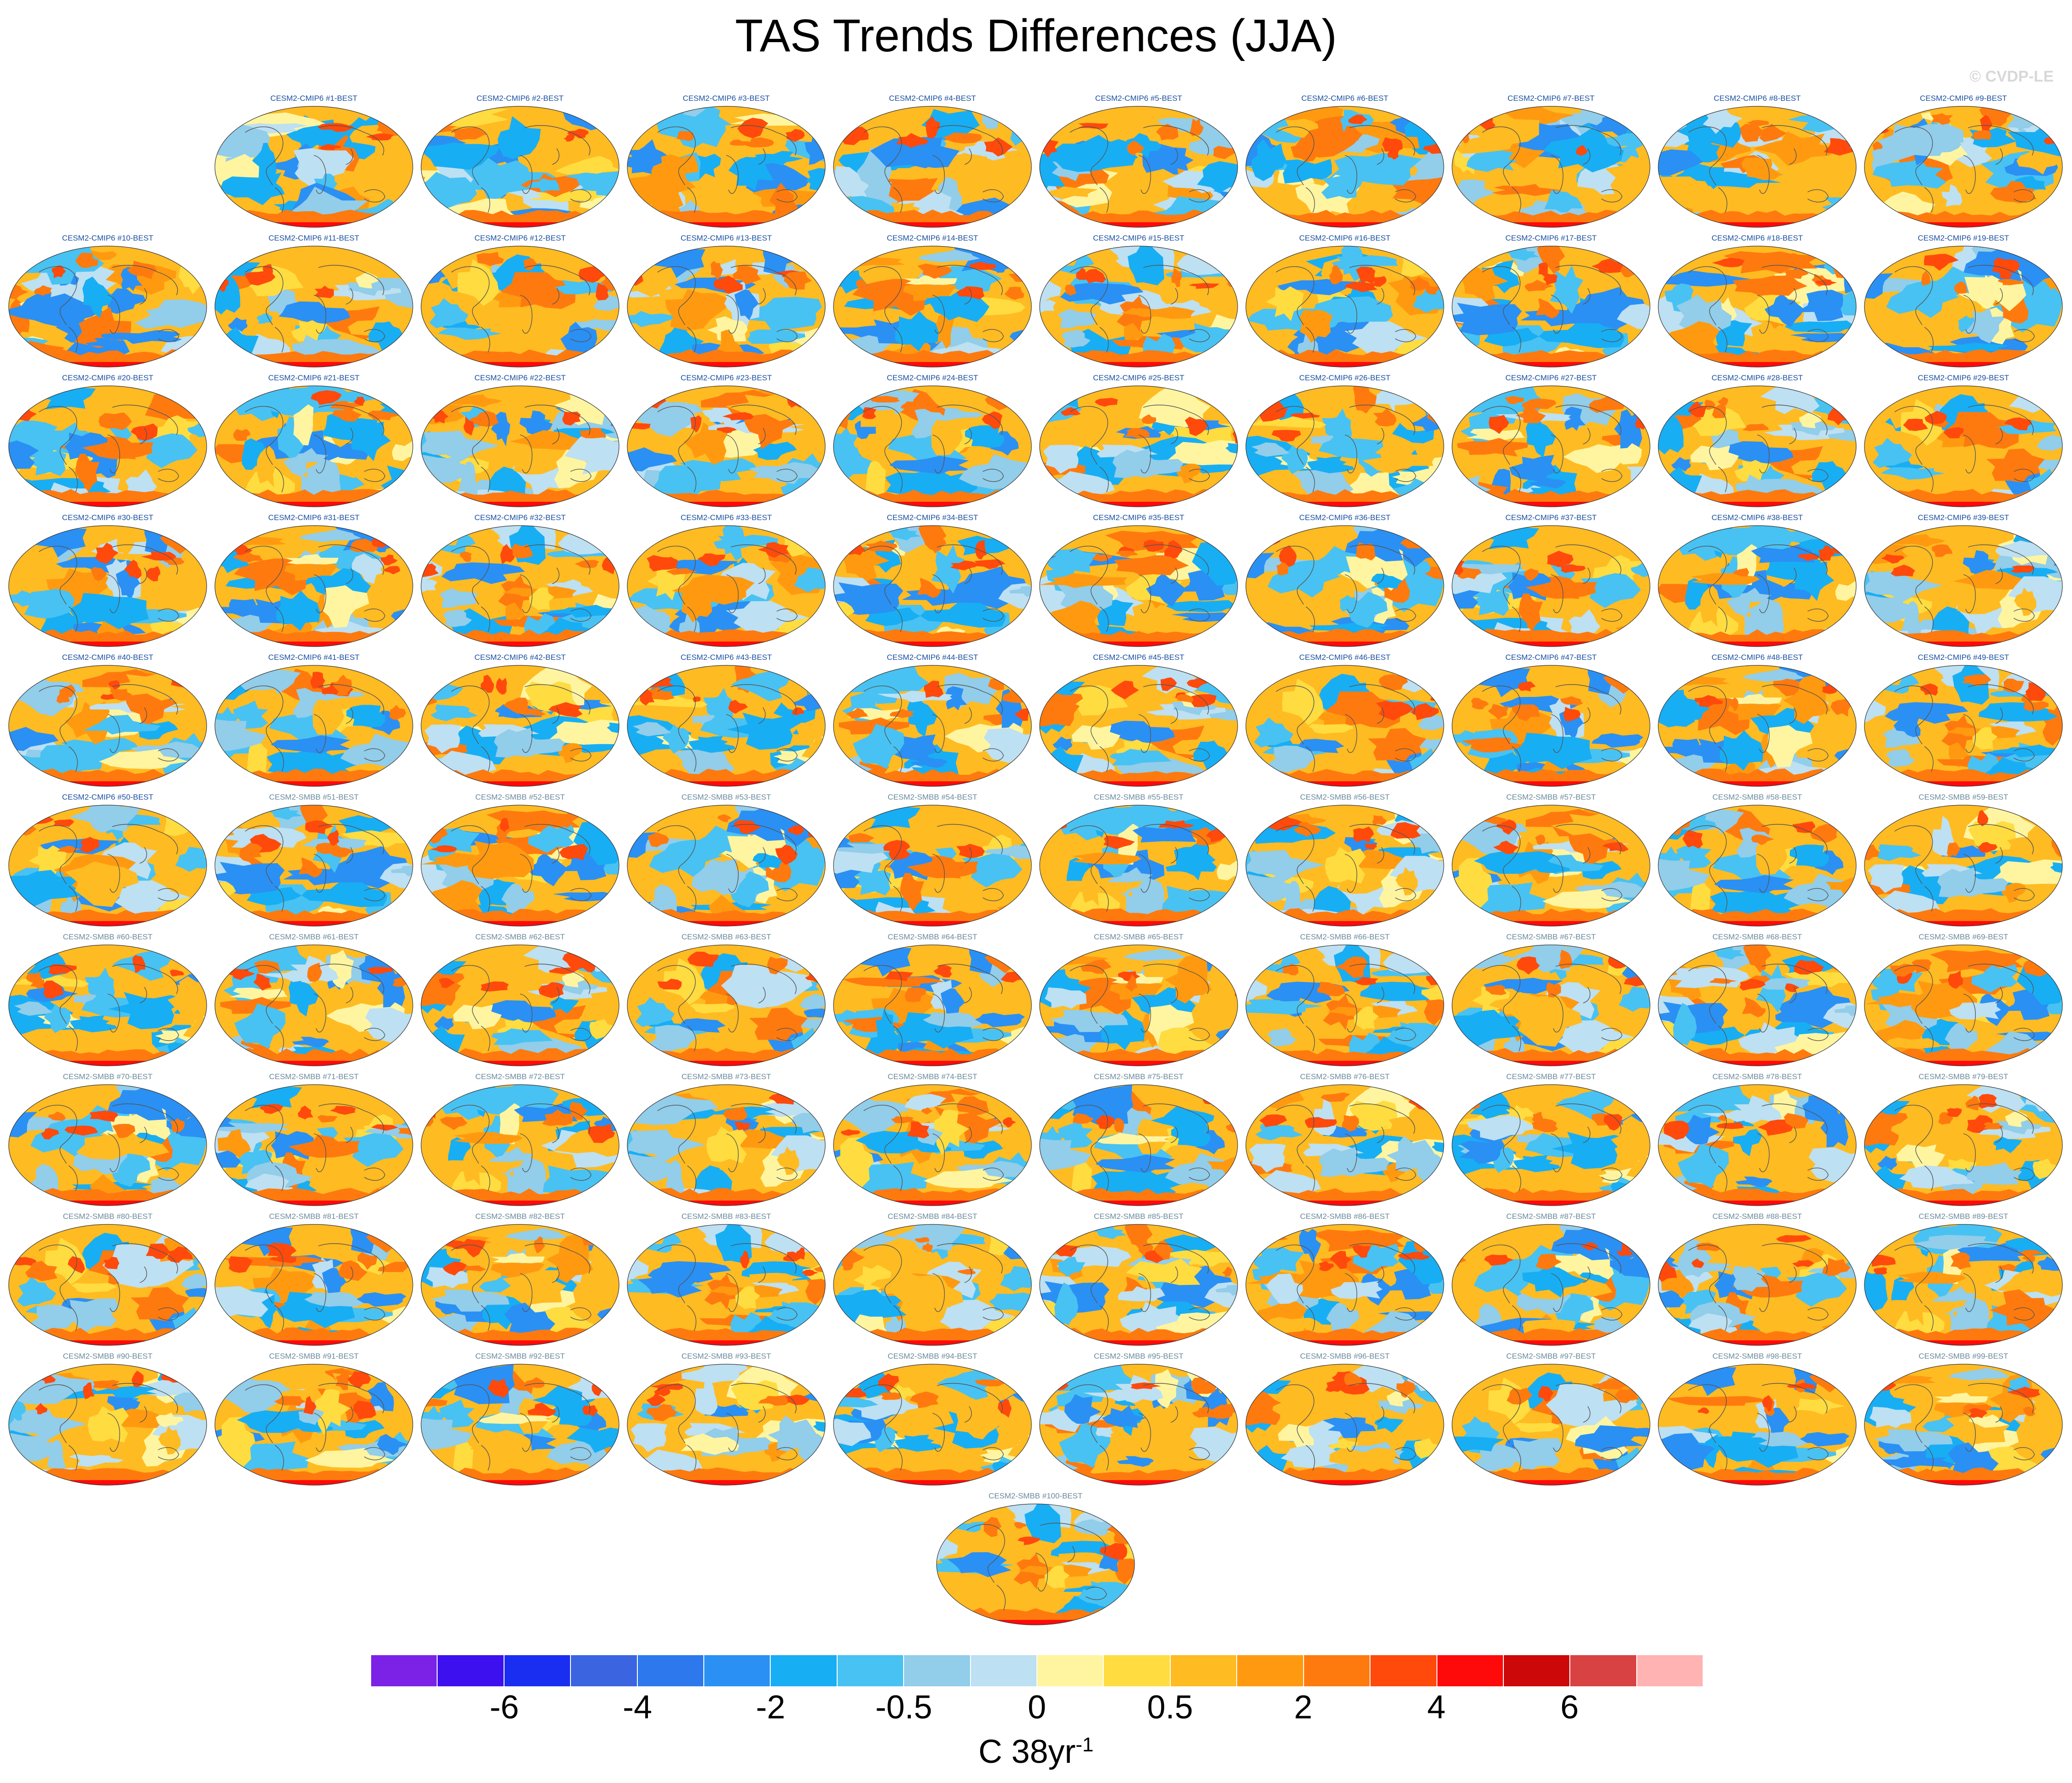 This screenshot has width=2072, height=1783. Describe the element at coordinates (1345, 1356) in the screenshot. I see `map-panel-label: CESM2-SMBB #96-BEST` at that location.